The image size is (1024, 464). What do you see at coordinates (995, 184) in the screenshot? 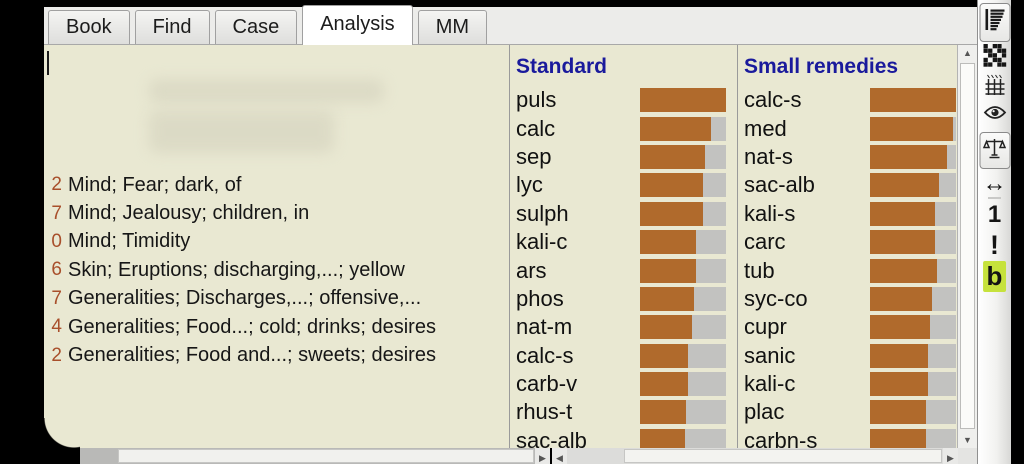
I see `resize-width-button: ↔` at bounding box center [995, 184].